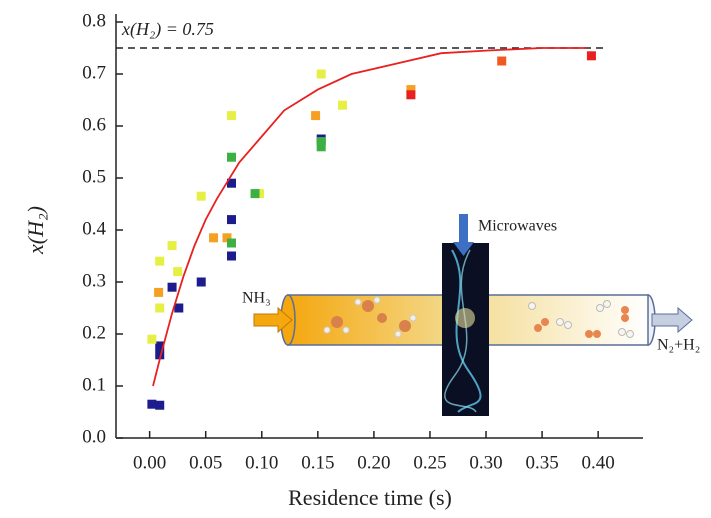 This screenshot has height=518, width=711. Describe the element at coordinates (167, 29) in the screenshot. I see `annotation: x(H₂) = 0.75` at that location.